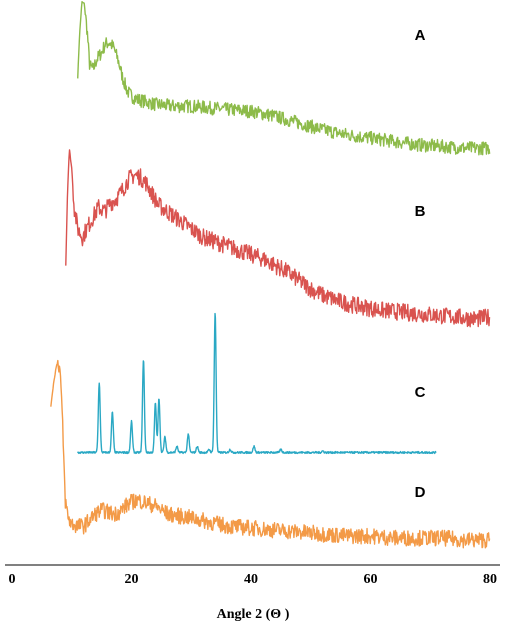 Image resolution: width=505 pixels, height=629 pixels. What do you see at coordinates (132, 579) in the screenshot?
I see `x-tick-label: 20` at bounding box center [132, 579].